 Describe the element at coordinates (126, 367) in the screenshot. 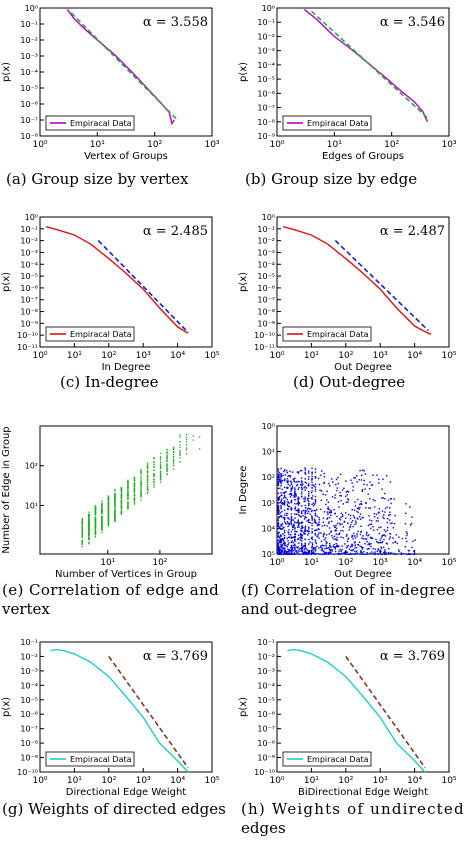

I see `x-axis-label: In Degree` at that location.